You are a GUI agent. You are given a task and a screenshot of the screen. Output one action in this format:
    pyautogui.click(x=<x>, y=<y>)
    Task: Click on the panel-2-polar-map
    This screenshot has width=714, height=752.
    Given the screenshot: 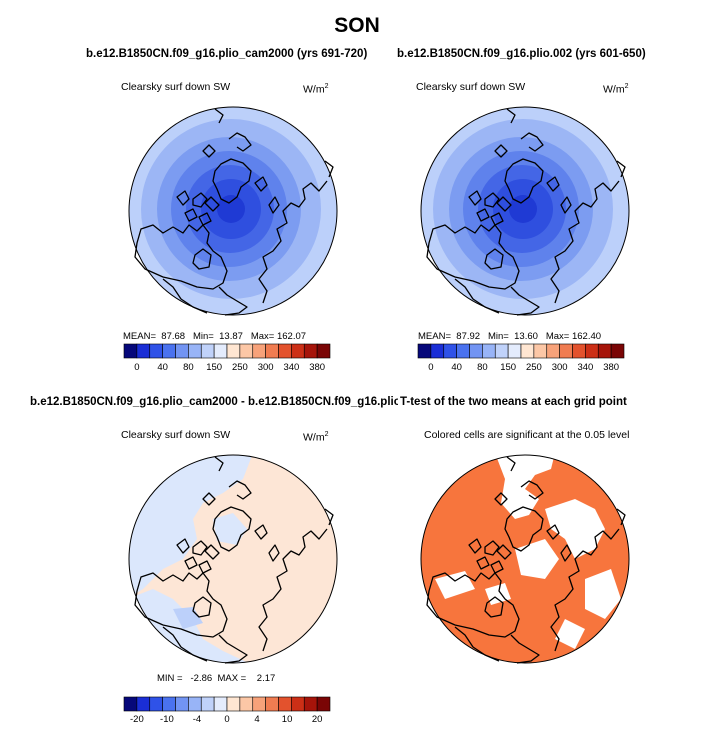 What is the action you would take?
    pyautogui.click(x=525, y=211)
    